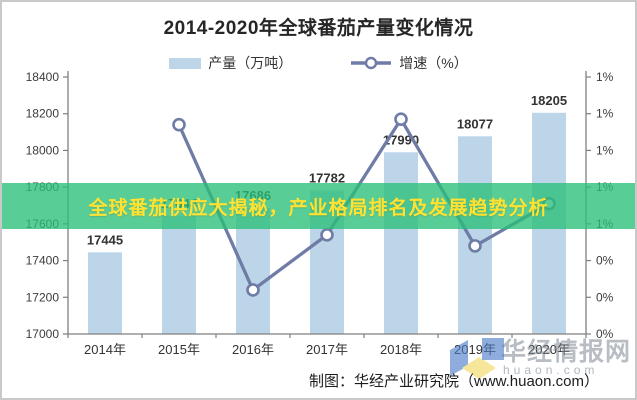 This screenshot has height=400, width=637. Describe the element at coordinates (43, 261) in the screenshot. I see `left-axis-tick-label: 17400` at that location.